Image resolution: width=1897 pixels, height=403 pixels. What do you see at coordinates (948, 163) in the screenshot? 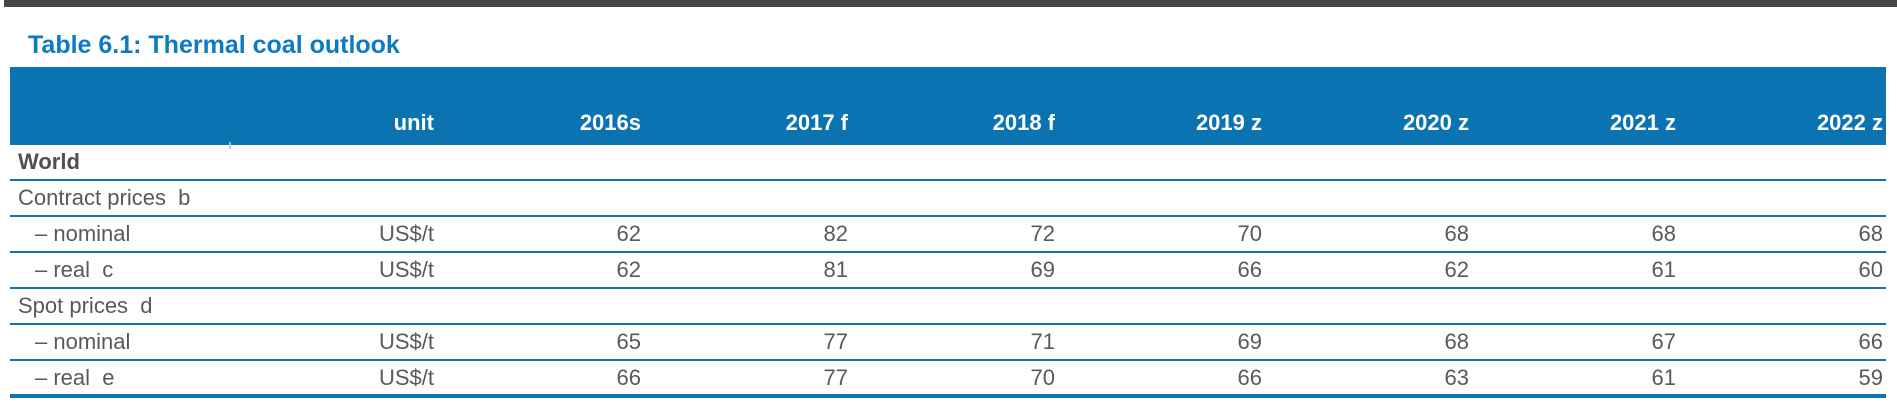
I see `table-row-world: World` at bounding box center [948, 163].